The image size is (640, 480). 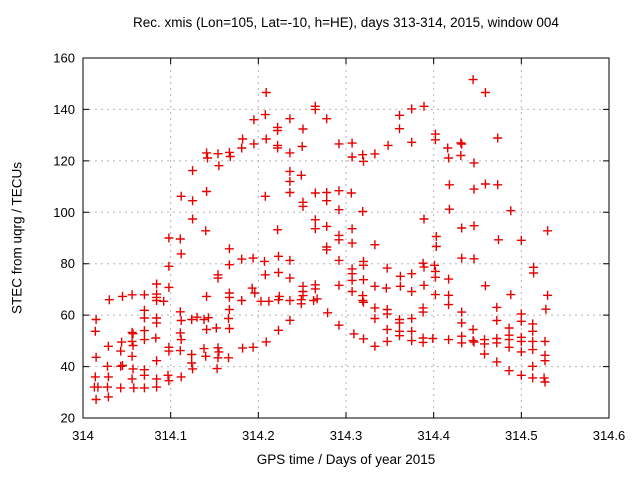 What do you see at coordinates (609, 435) in the screenshot?
I see `x-tick-label: 314.6` at bounding box center [609, 435].